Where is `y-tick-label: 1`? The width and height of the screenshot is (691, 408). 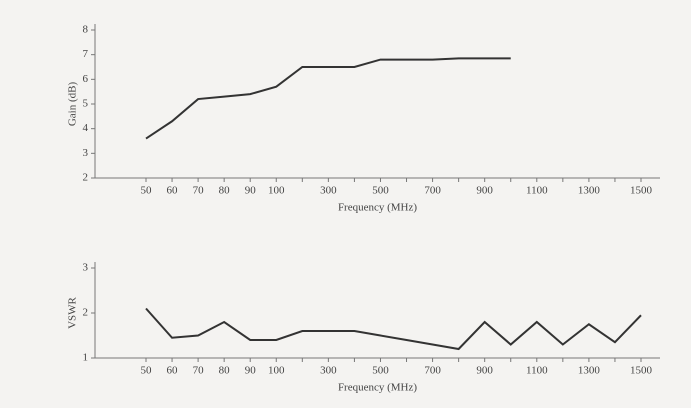 y-tick-label: 1 is located at coordinates (86, 358).